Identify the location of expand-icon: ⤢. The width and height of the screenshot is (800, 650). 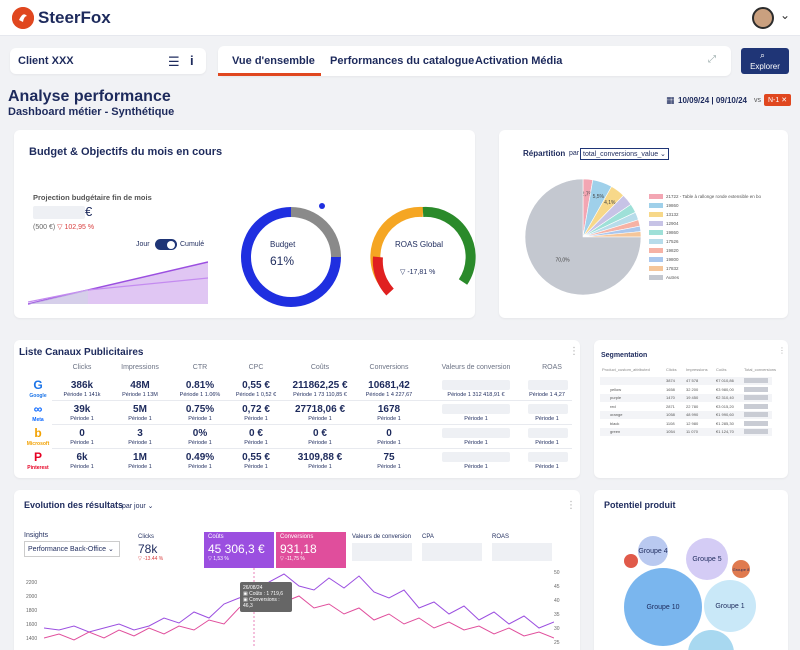
(712, 59).